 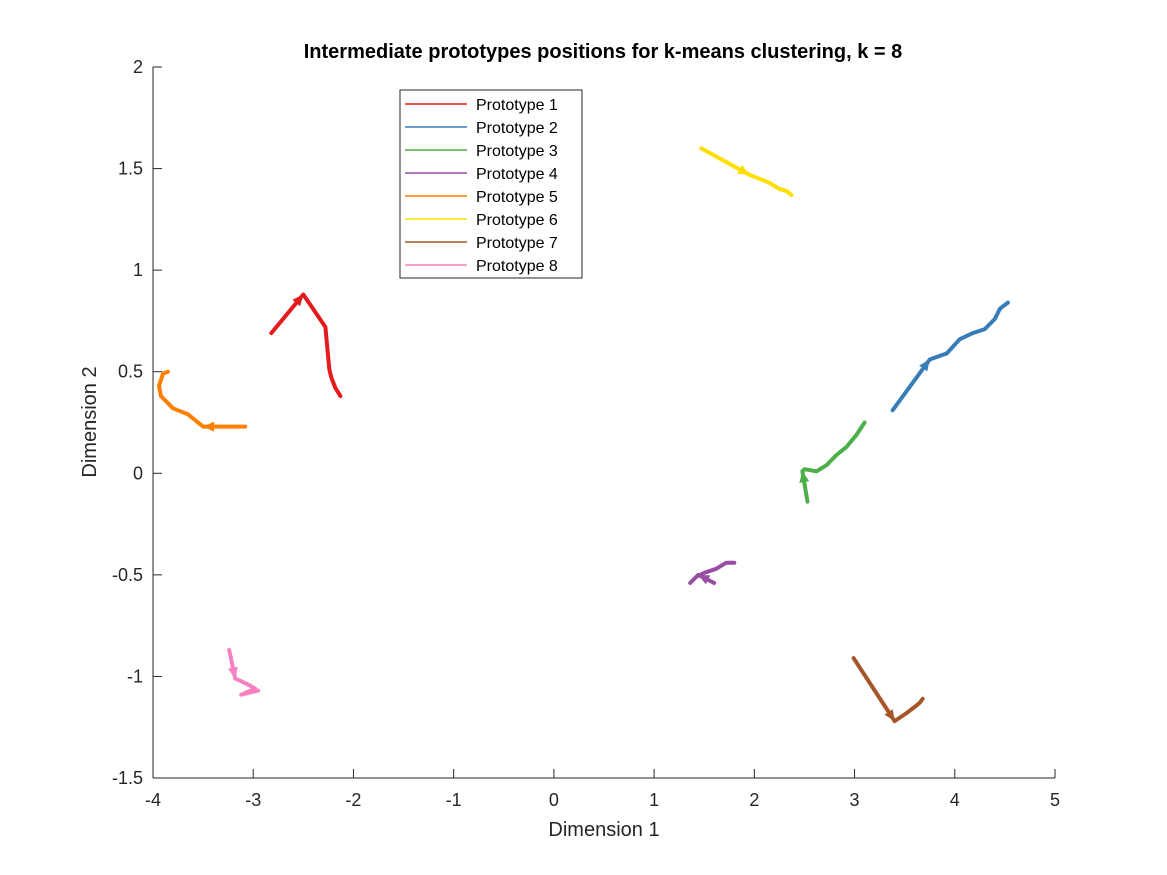 What do you see at coordinates (1055, 800) in the screenshot?
I see `x-tick-label: 5` at bounding box center [1055, 800].